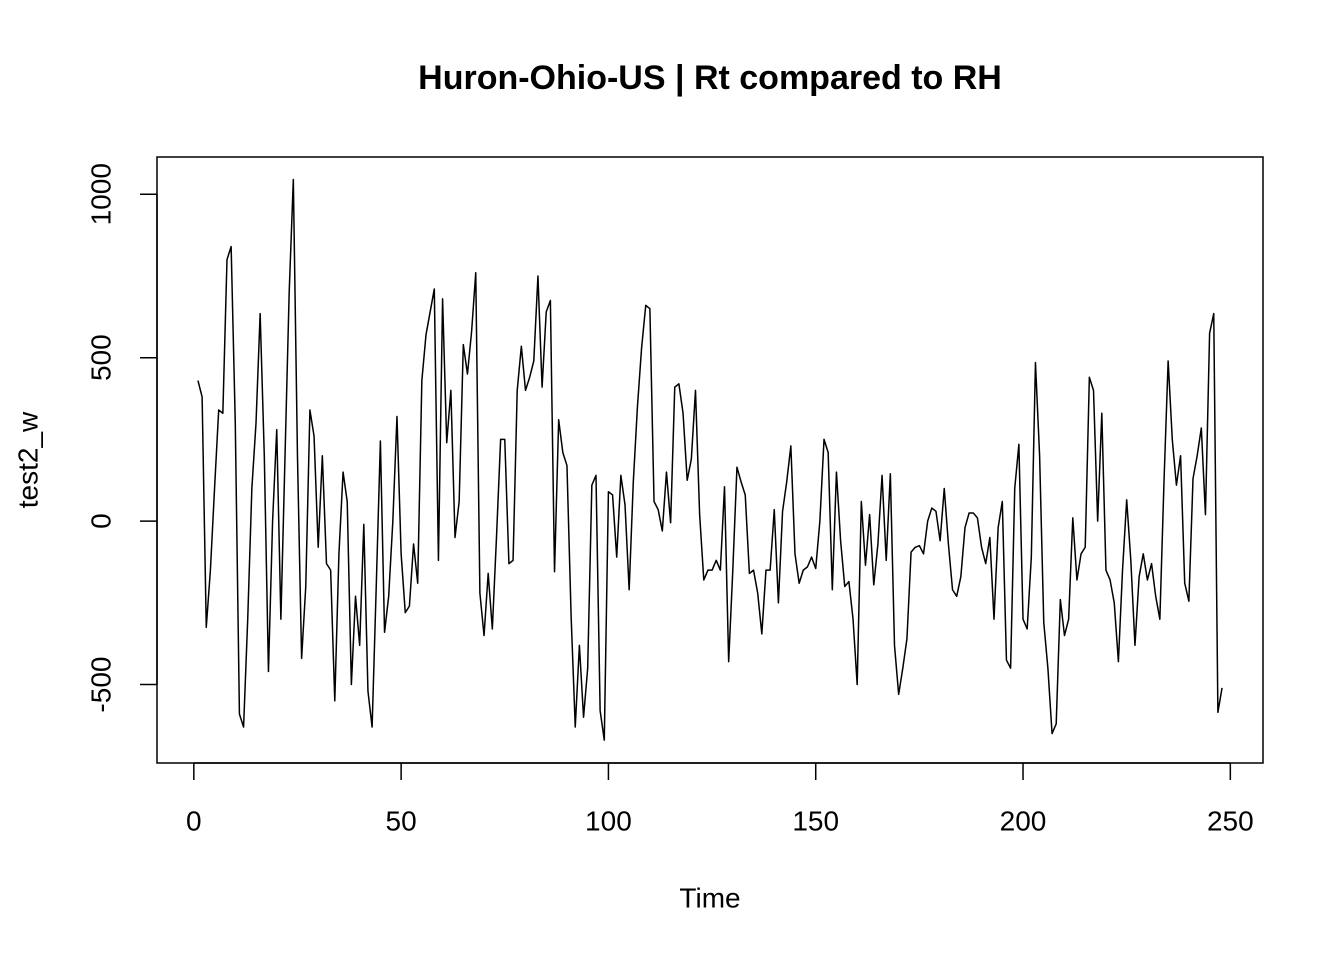 Image resolution: width=1344 pixels, height=960 pixels. Describe the element at coordinates (100, 194) in the screenshot. I see `y-tick-label: 1000` at that location.